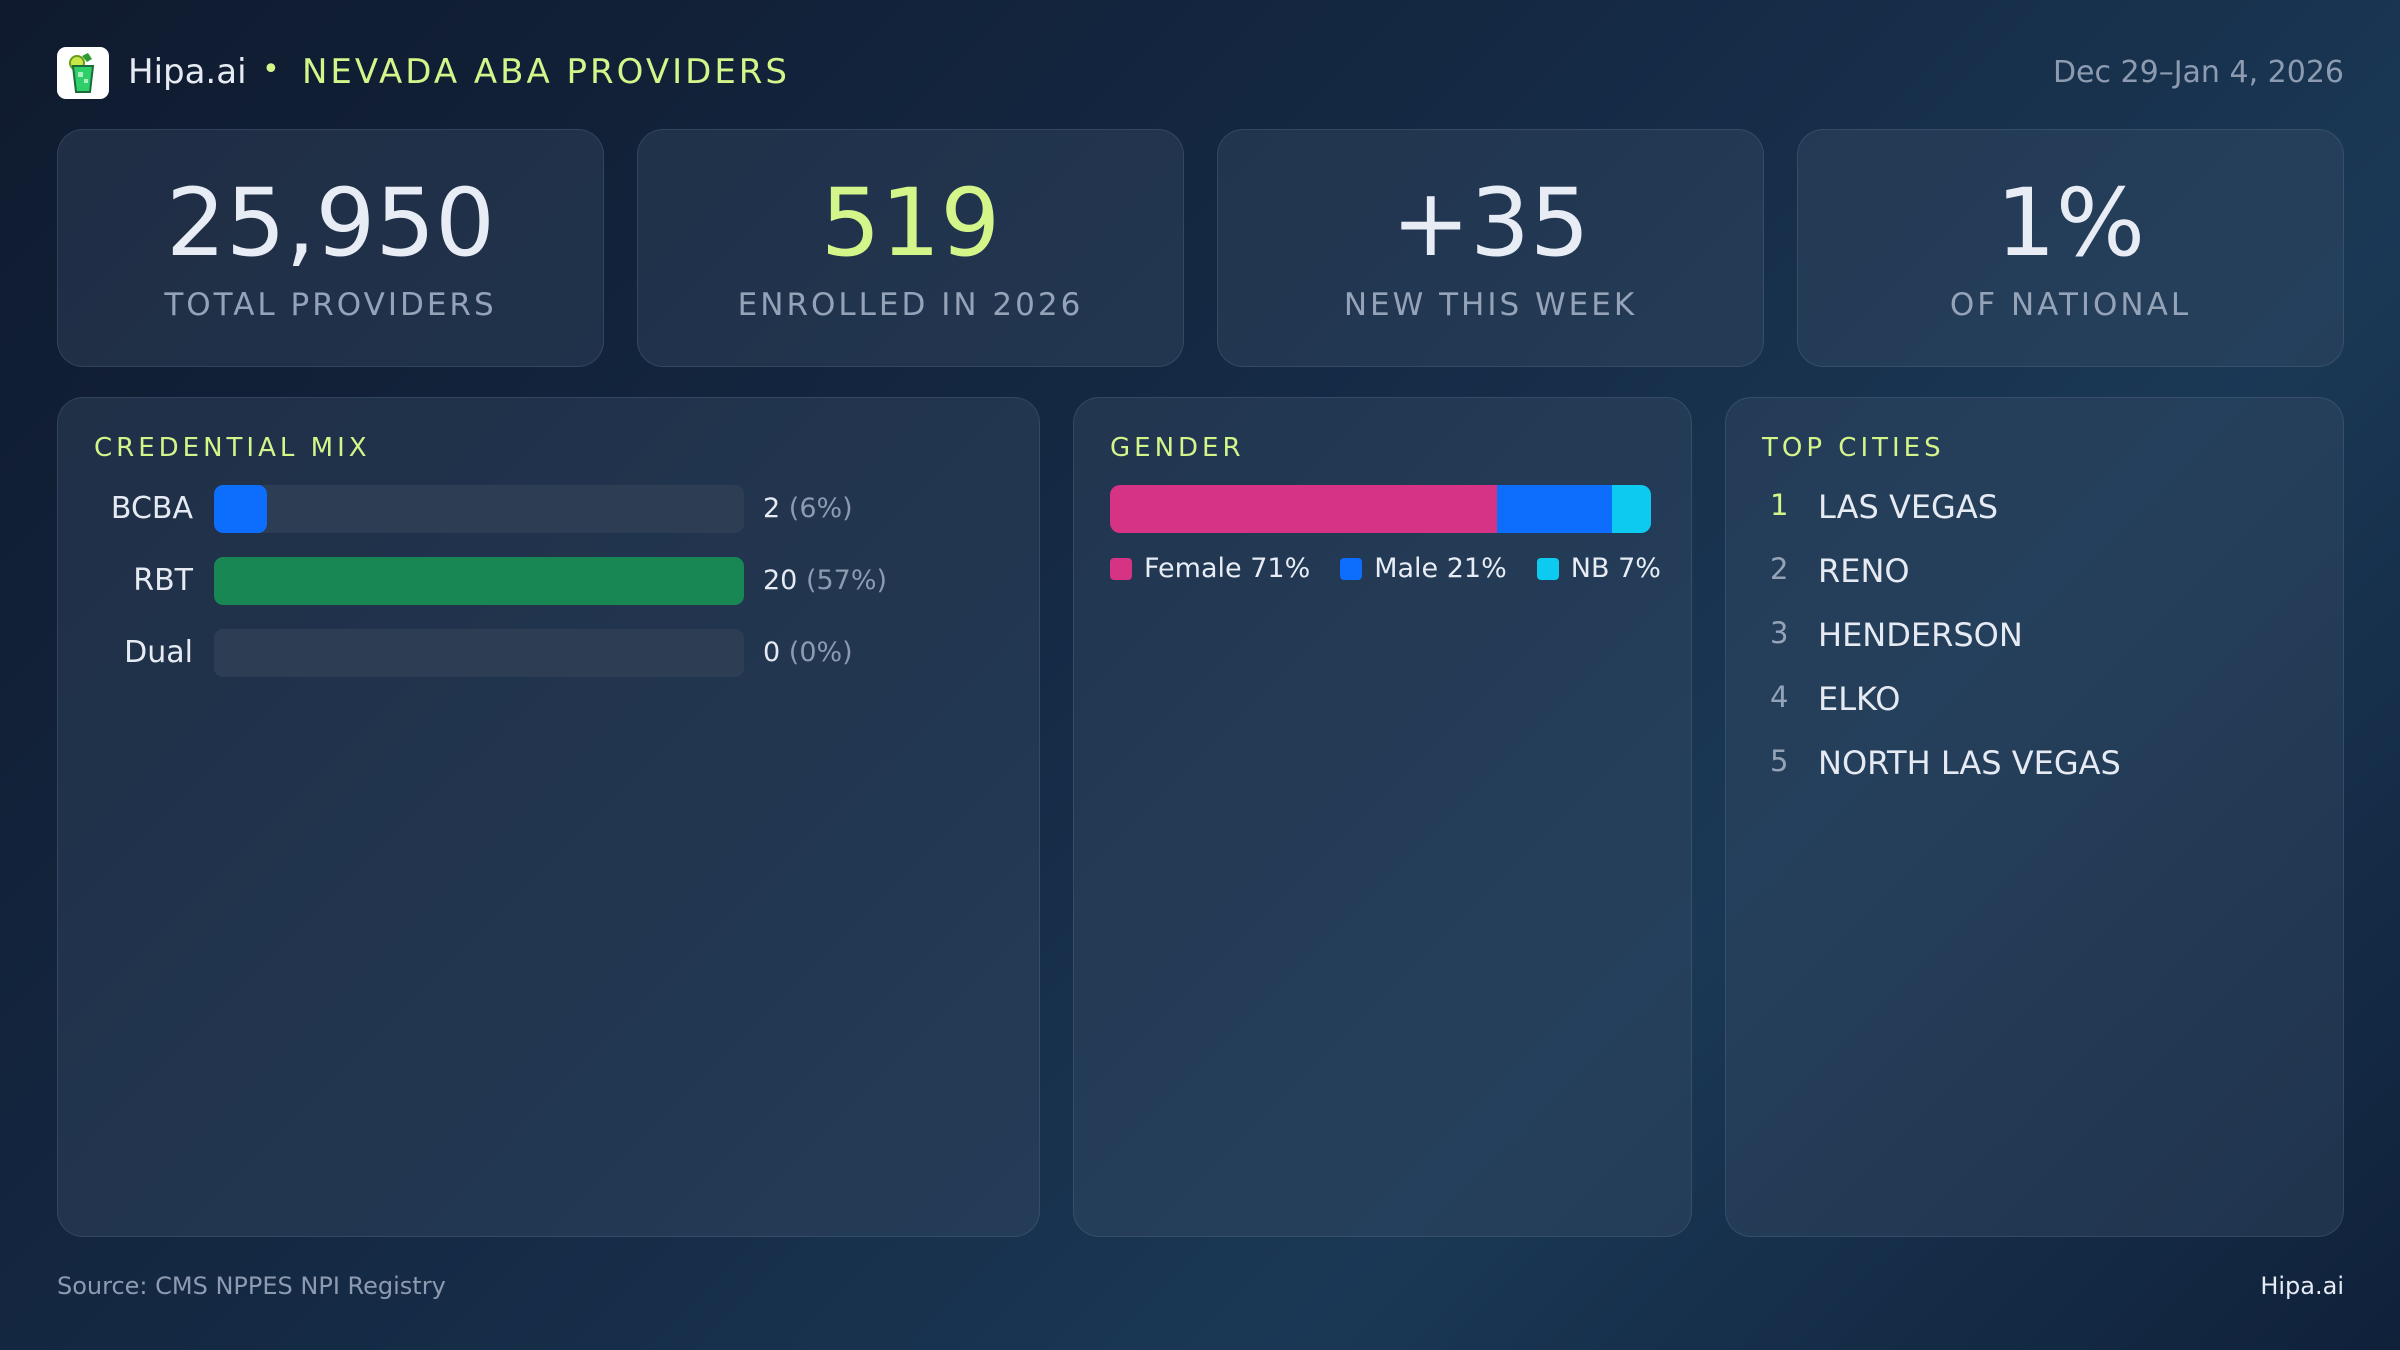 The image size is (2400, 1350). I want to click on city-name: NORTH LAS VEGAS, so click(1969, 763).